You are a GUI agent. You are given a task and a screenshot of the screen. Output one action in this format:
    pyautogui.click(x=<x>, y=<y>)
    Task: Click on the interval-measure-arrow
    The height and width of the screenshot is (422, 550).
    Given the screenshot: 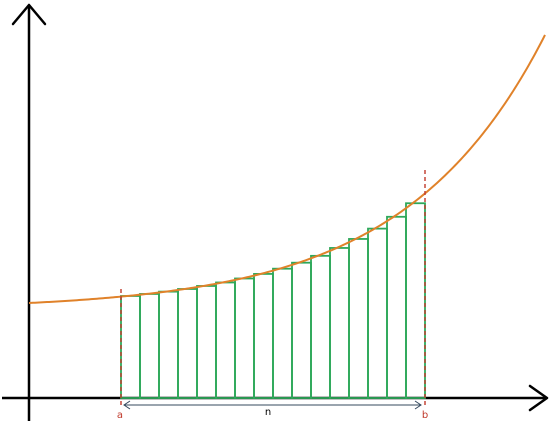 What is the action you would take?
    pyautogui.click(x=272, y=405)
    